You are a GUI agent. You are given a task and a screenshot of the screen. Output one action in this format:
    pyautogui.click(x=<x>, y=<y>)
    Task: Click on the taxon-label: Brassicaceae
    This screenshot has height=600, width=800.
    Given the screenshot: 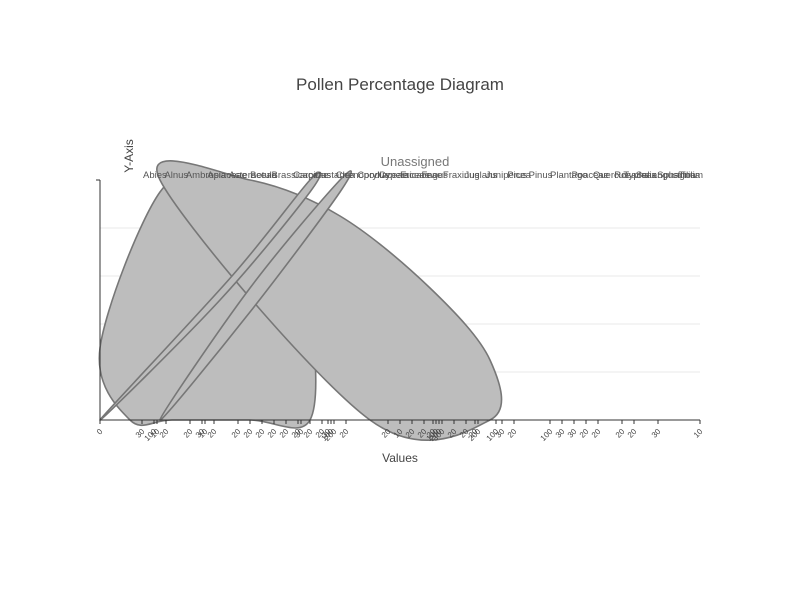 What is the action you would take?
    pyautogui.click(x=300, y=175)
    